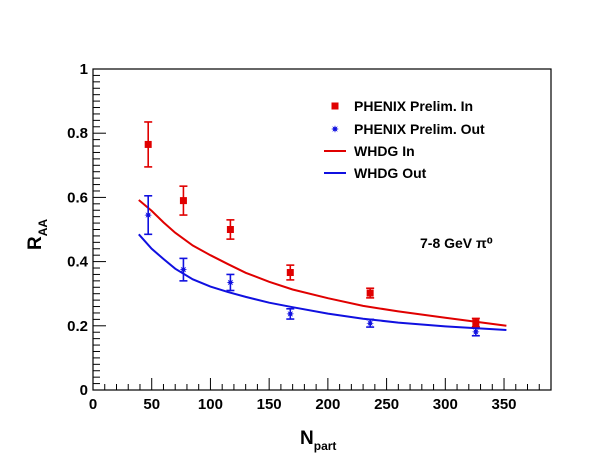 This screenshot has height=459, width=594. Describe the element at coordinates (419, 129) in the screenshot. I see `legend-label: PHENIX Prelim. Out` at that location.